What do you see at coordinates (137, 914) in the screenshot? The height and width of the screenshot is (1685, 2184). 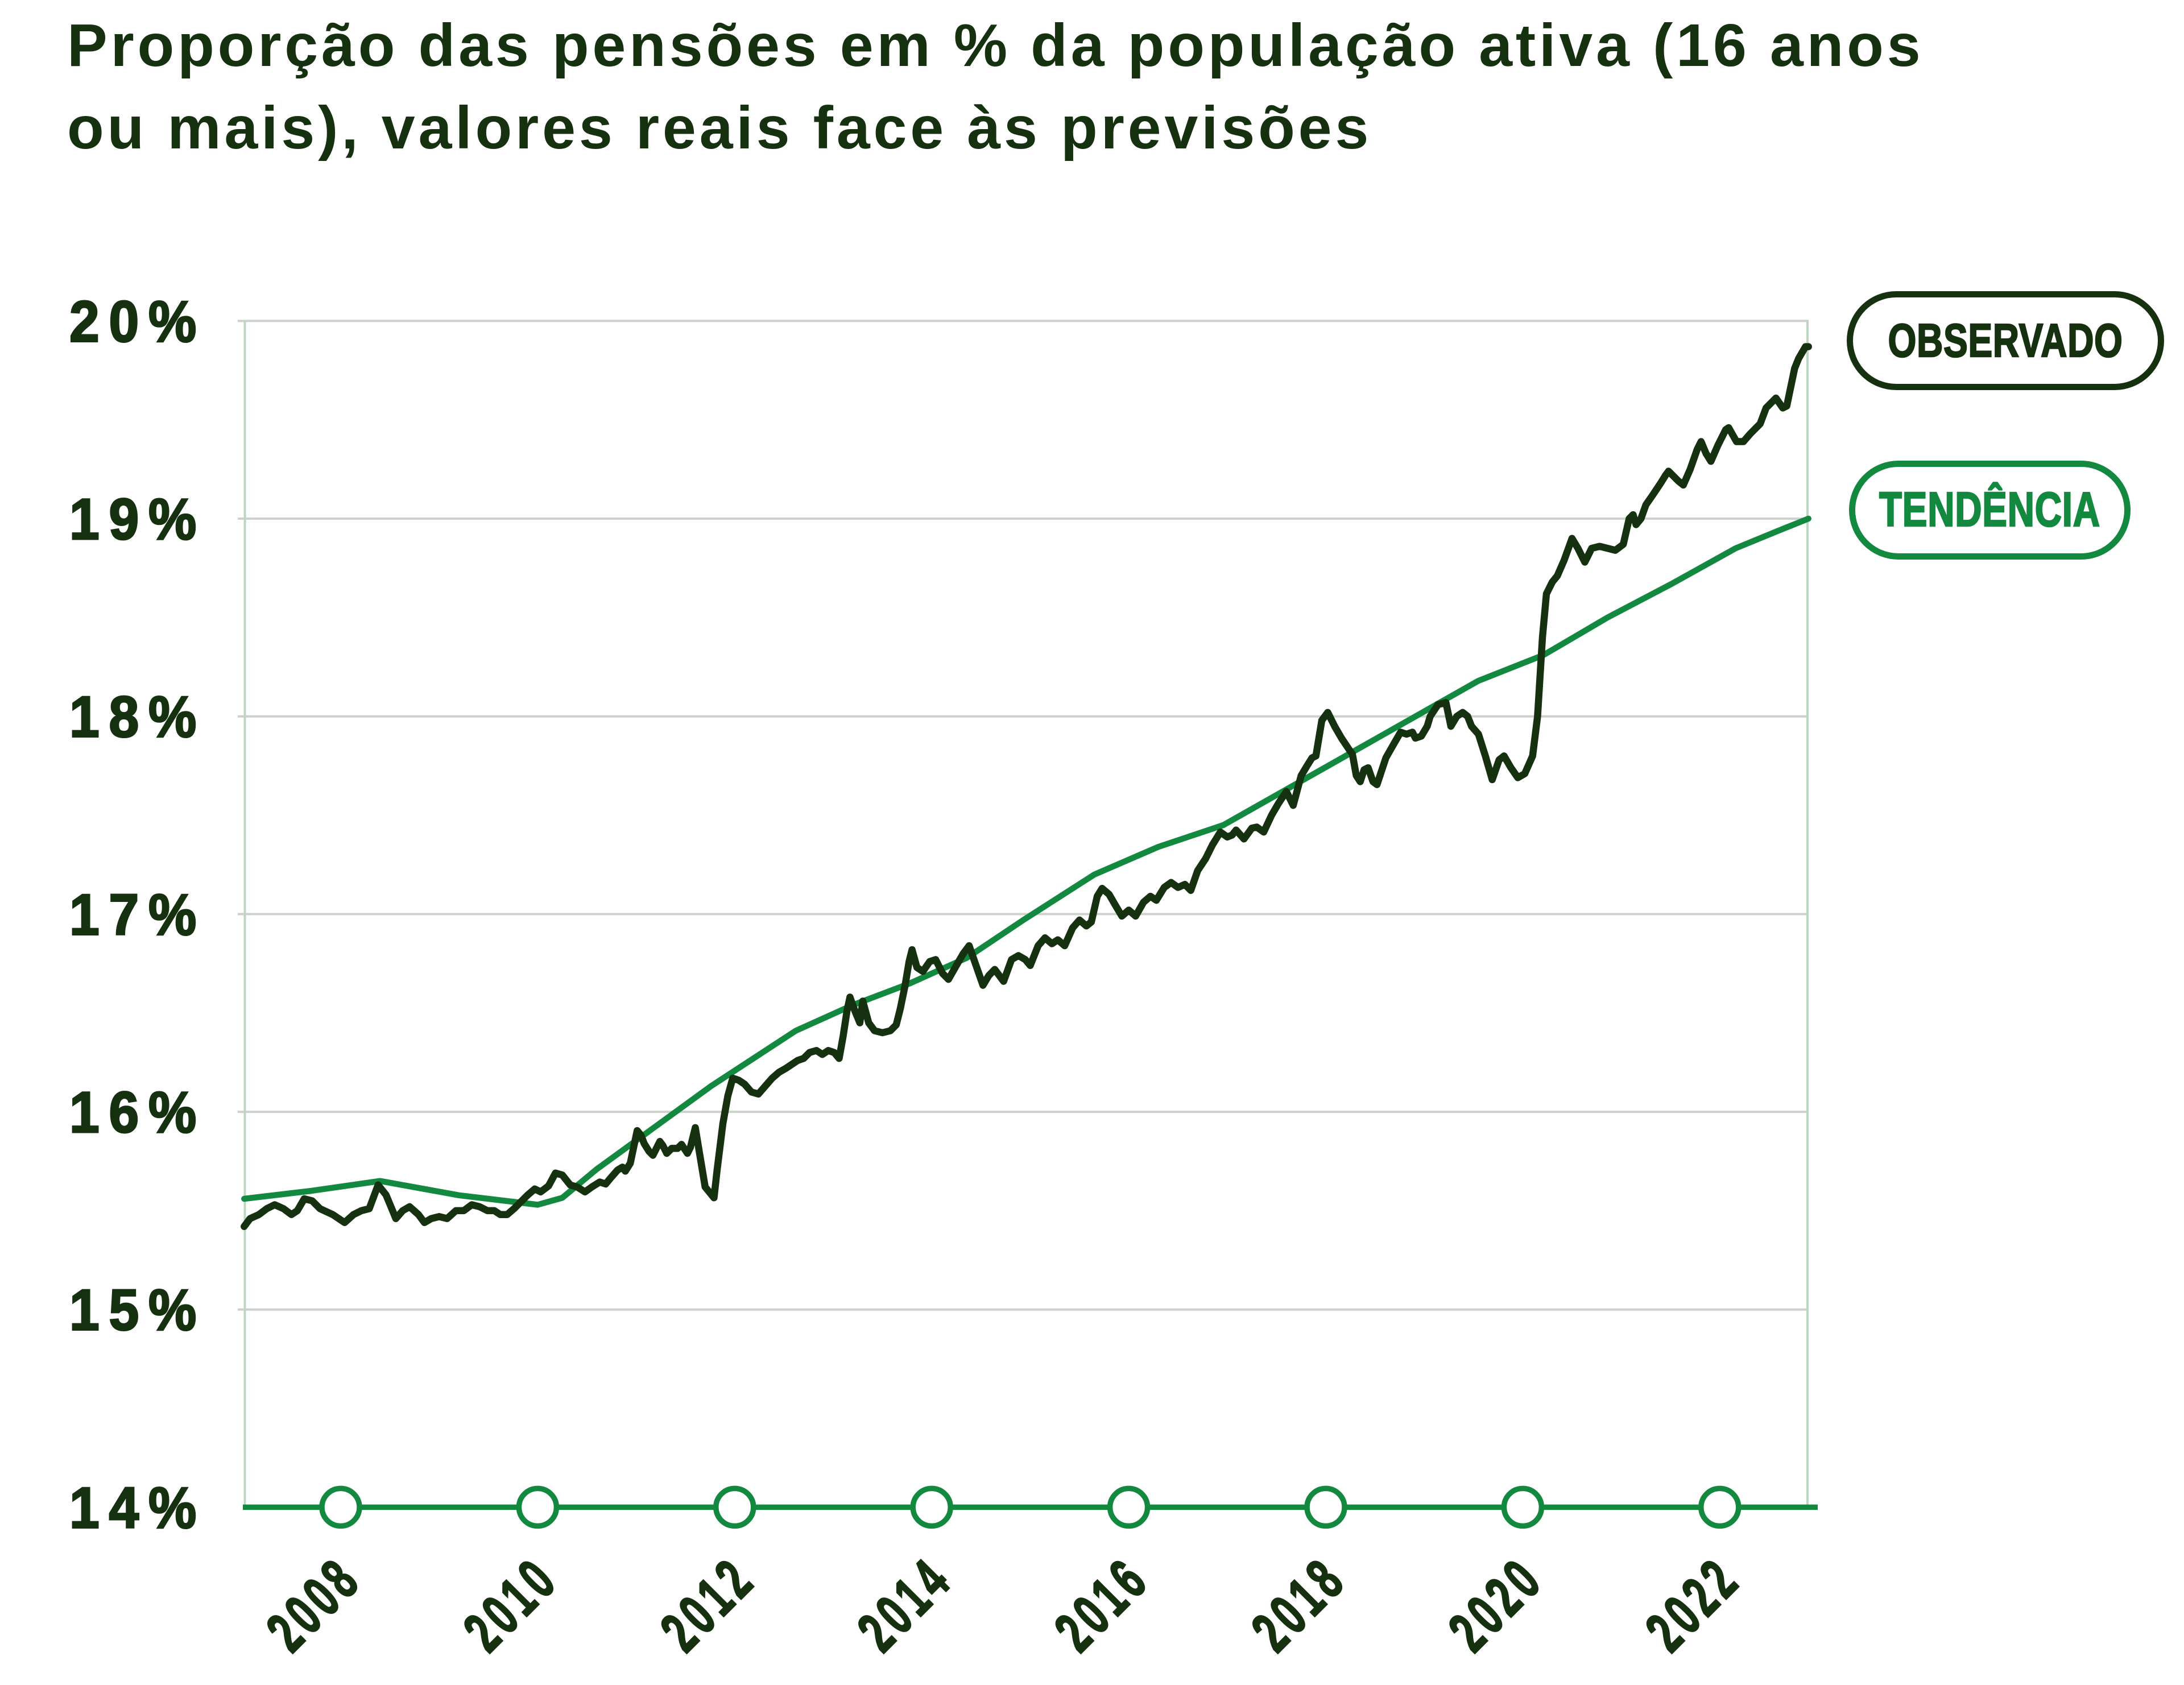 I see `svg-text: 17%` at bounding box center [137, 914].